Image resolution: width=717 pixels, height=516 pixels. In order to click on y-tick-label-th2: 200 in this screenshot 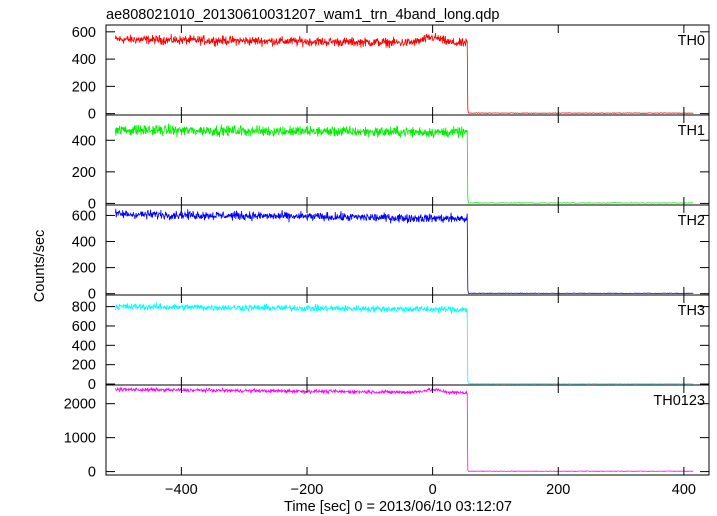, I will do `click(84, 269)`.